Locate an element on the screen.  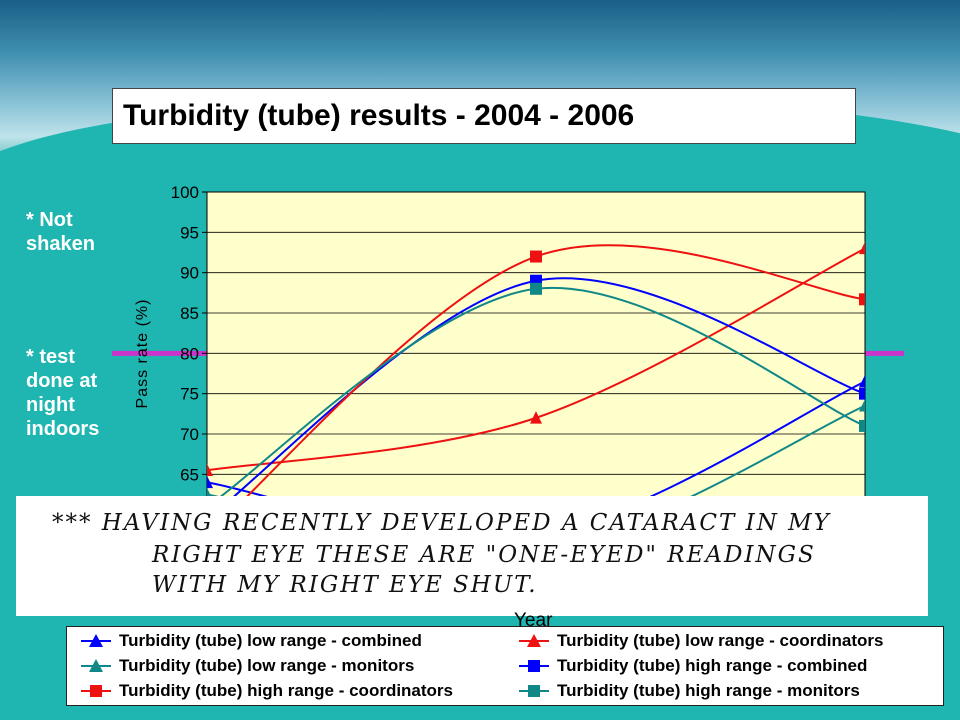
legend-label: Turbidity (tube) low range - combined is located at coordinates (270, 640).